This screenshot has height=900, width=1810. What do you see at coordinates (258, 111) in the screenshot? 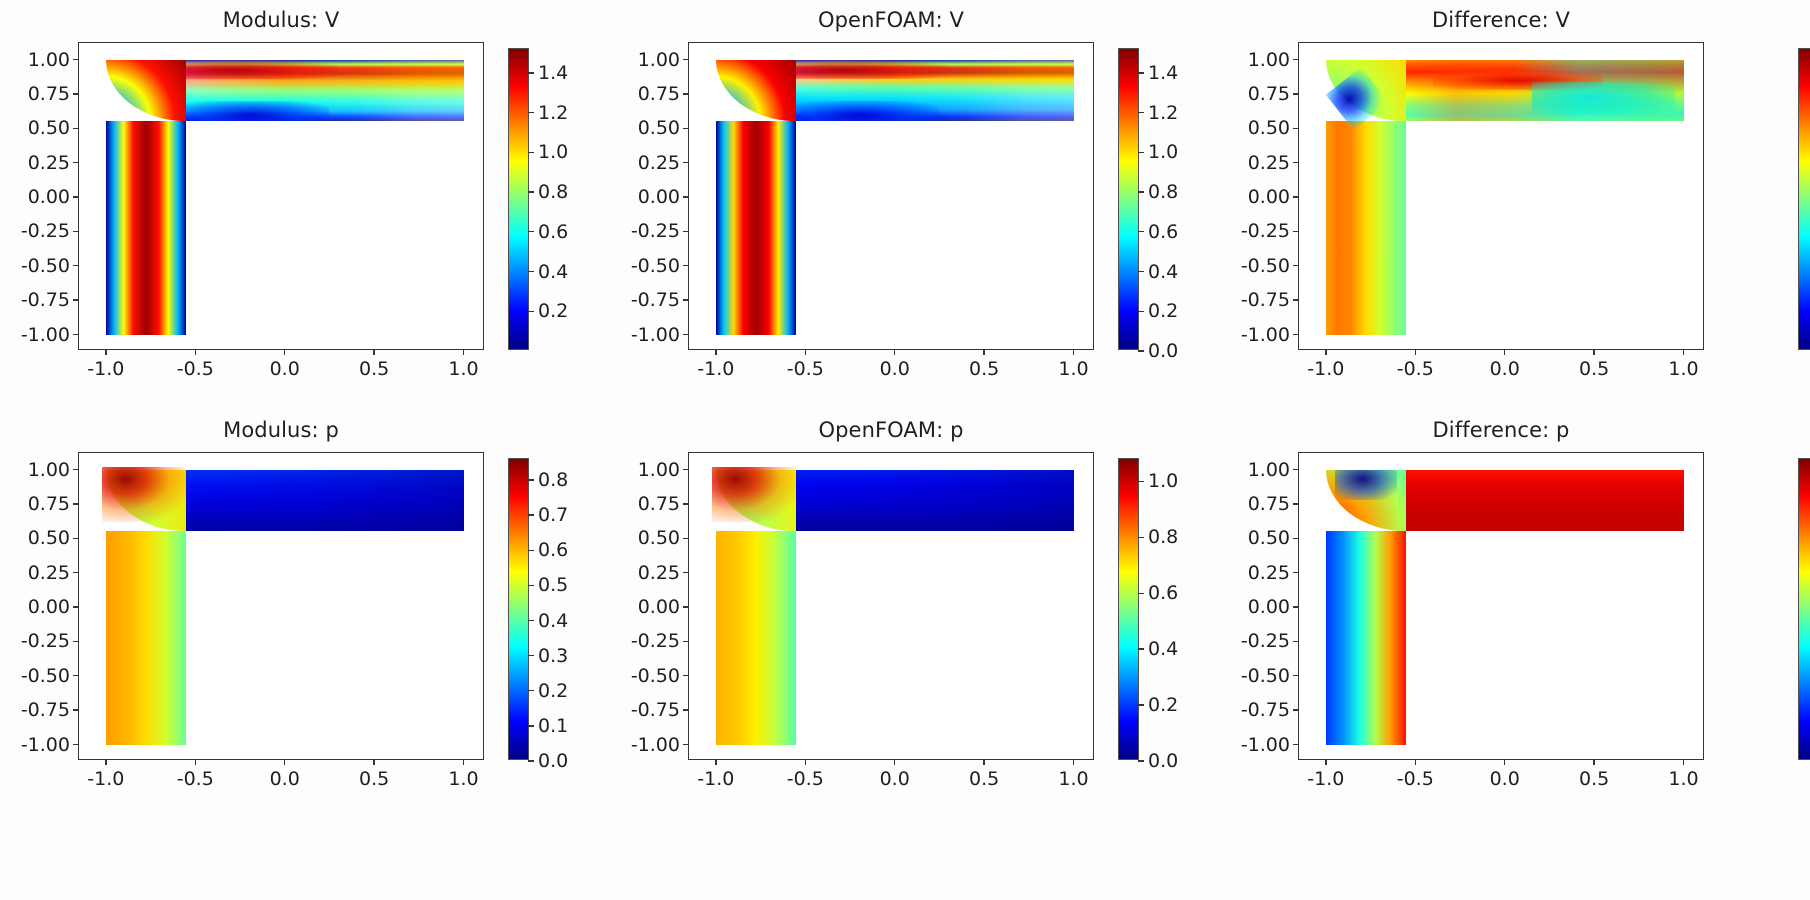
I see `separation-zone` at bounding box center [258, 111].